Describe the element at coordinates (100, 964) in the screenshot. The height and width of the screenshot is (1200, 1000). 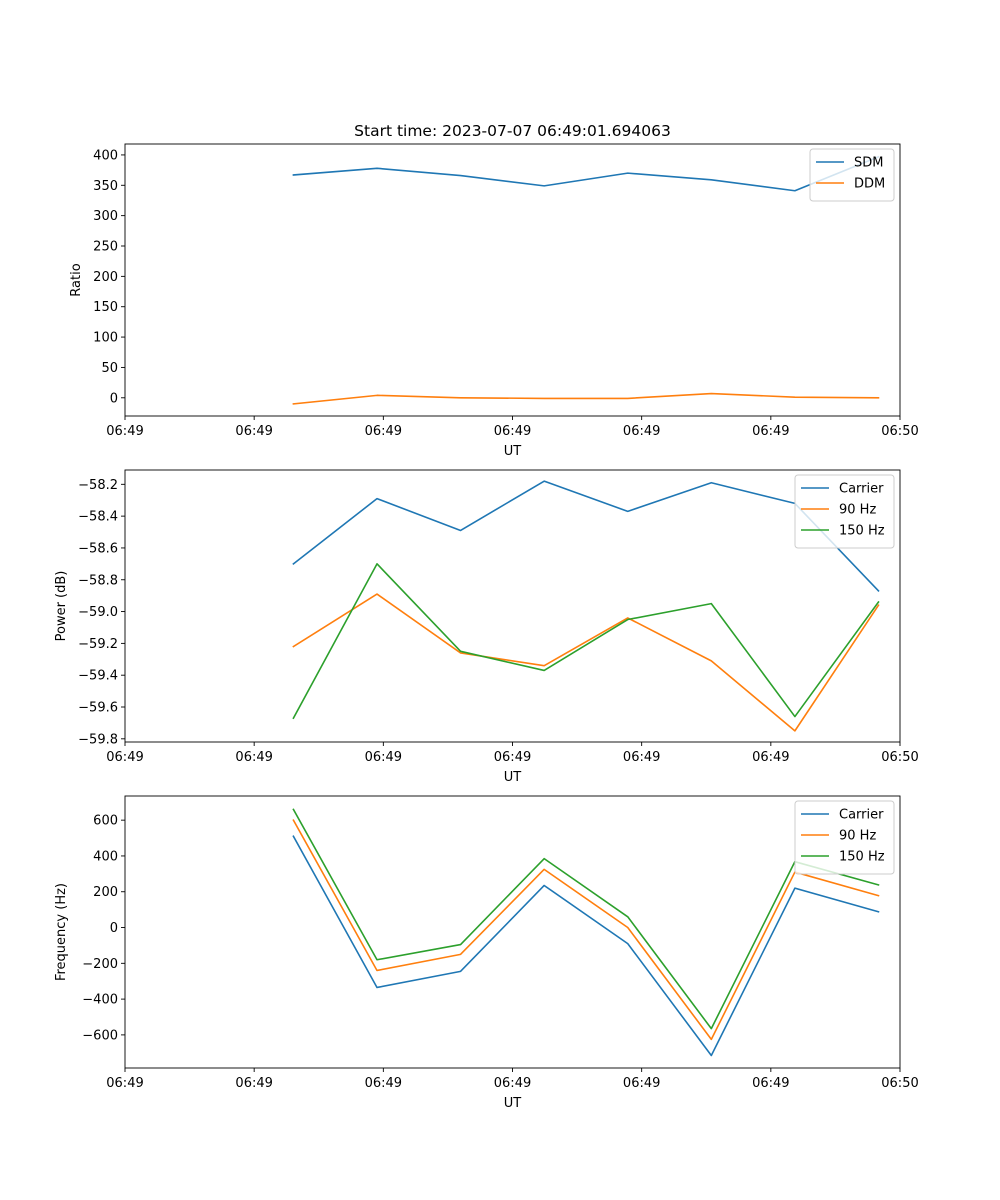
I see `plot-frequency-y-tick-label: −200` at that location.